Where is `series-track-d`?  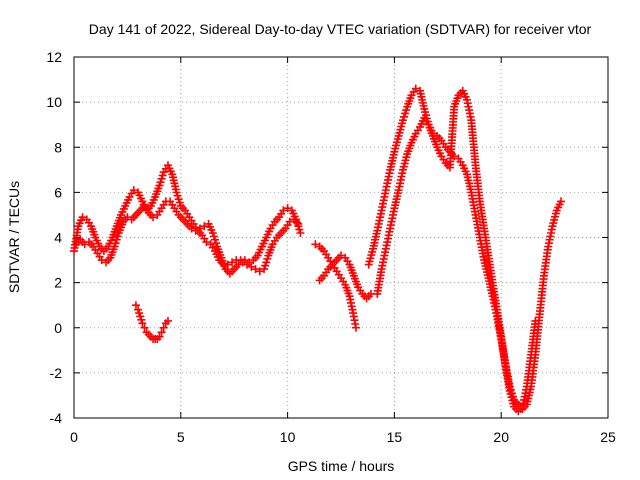 series-track-d is located at coordinates (335, 286).